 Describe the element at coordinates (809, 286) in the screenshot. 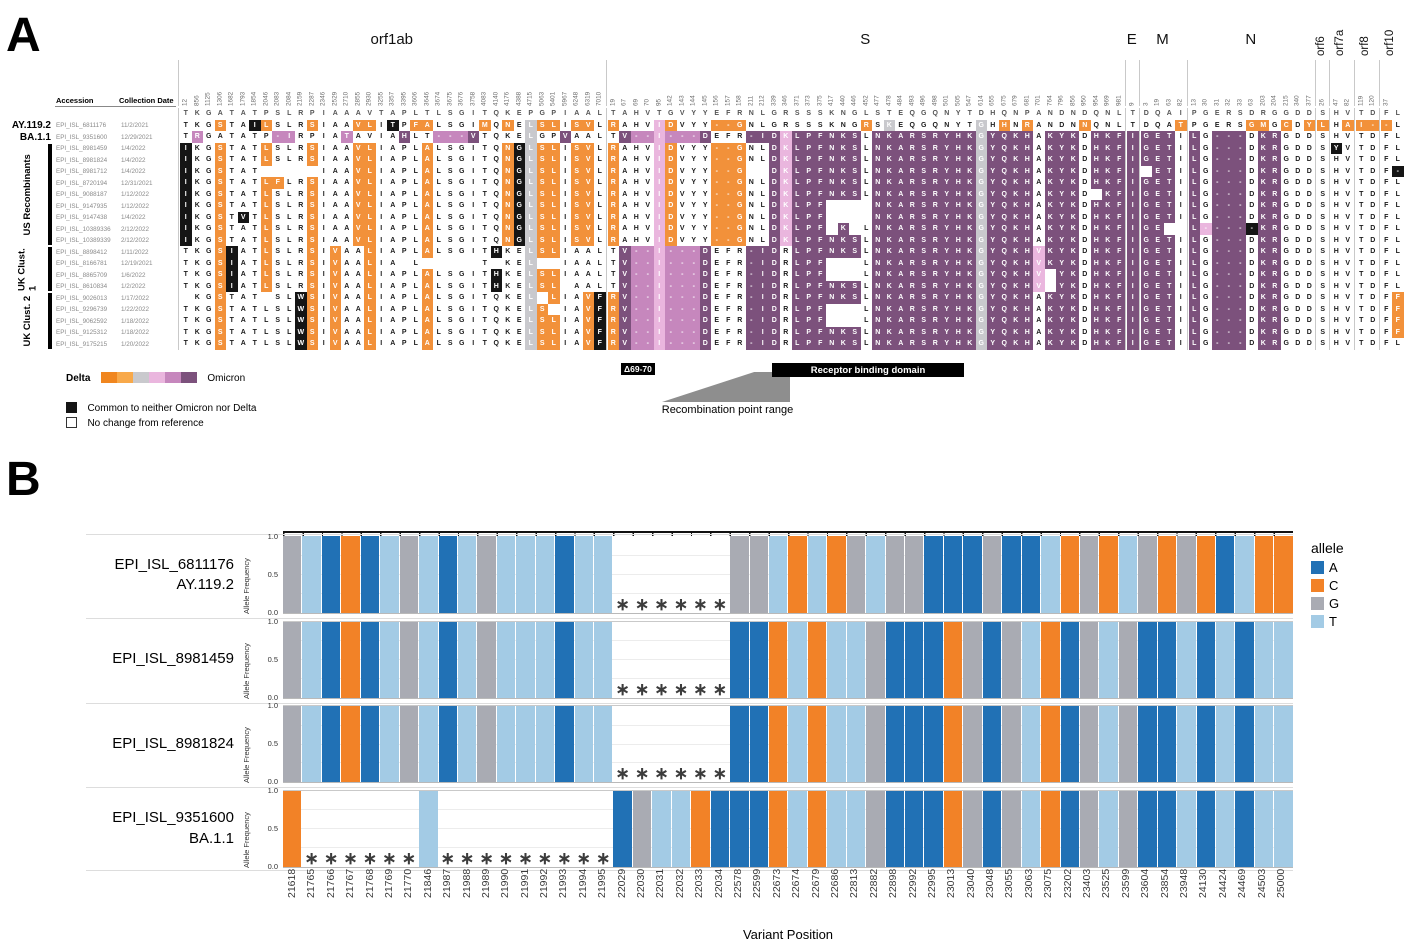

I see `alignment-cell: P` at that location.